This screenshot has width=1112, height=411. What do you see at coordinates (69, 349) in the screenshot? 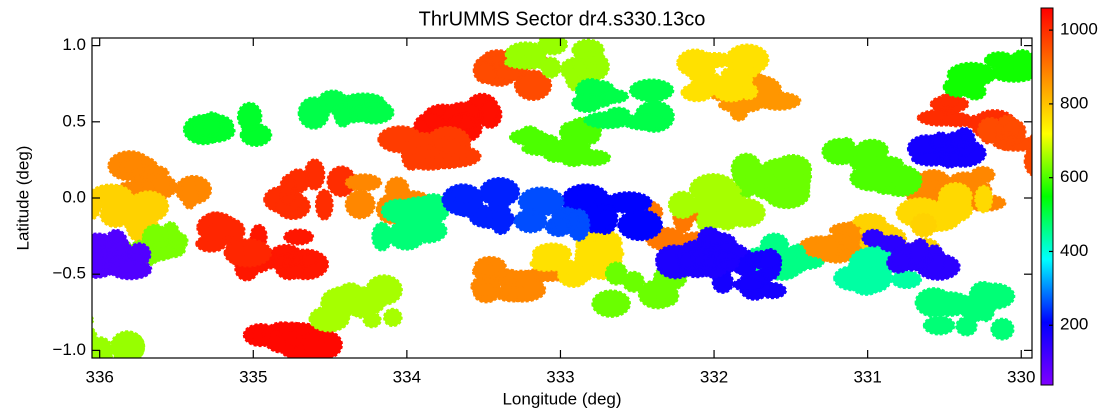
I see `y-tick-label: −1.0` at bounding box center [69, 349].